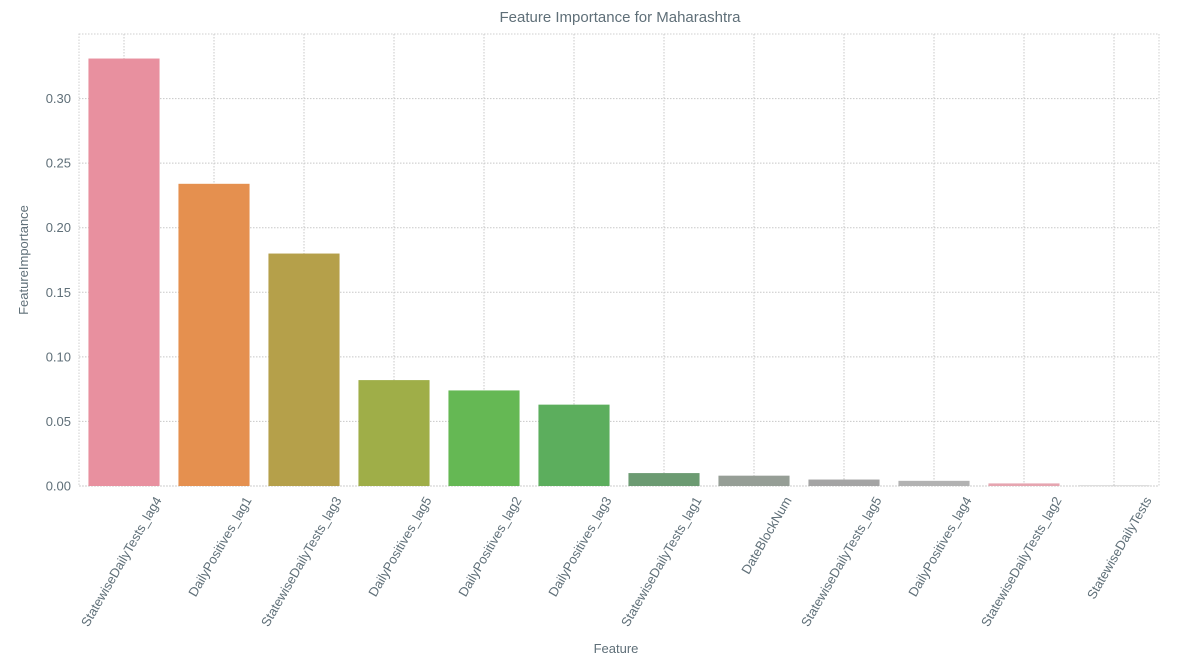  Describe the element at coordinates (121, 561) in the screenshot. I see `x-tick-label: StatewiseDailyTests_lag4` at that location.